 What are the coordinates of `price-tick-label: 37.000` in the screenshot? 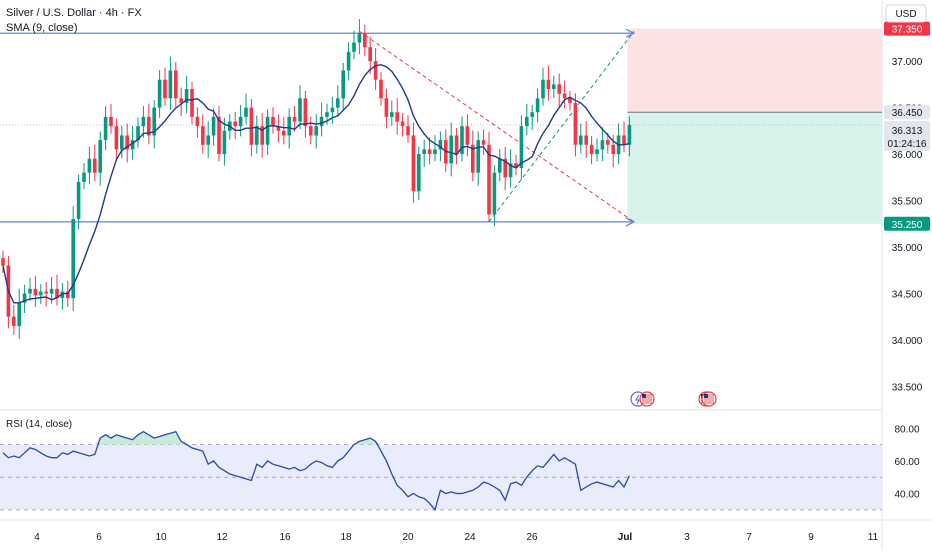 It's located at (907, 62).